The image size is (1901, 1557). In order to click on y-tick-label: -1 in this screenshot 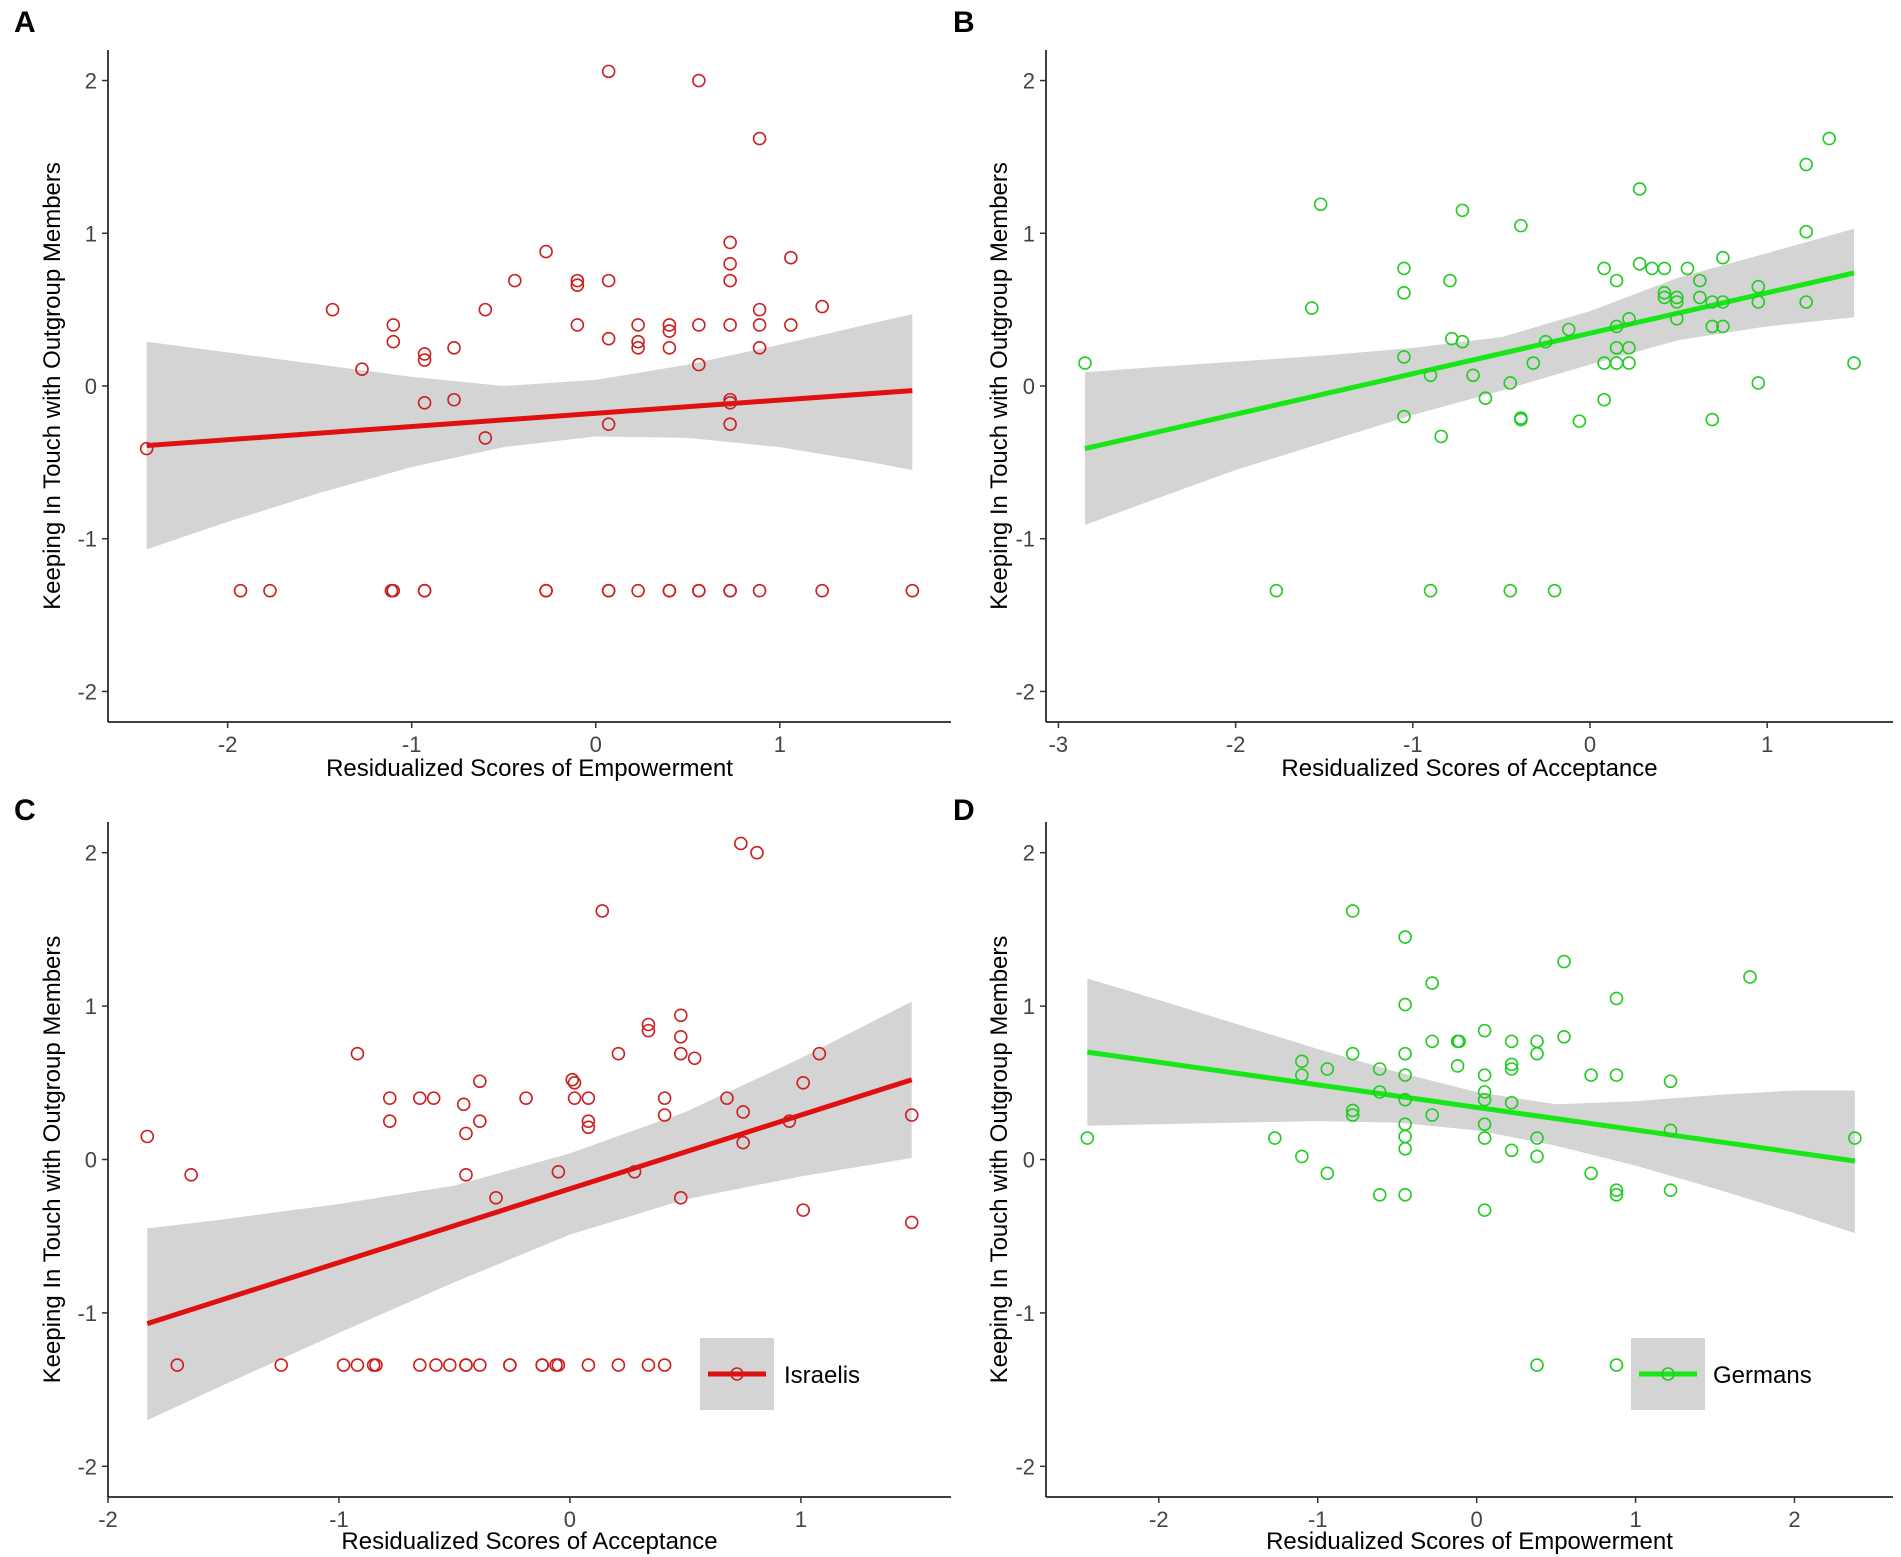, I will do `click(87, 539)`.